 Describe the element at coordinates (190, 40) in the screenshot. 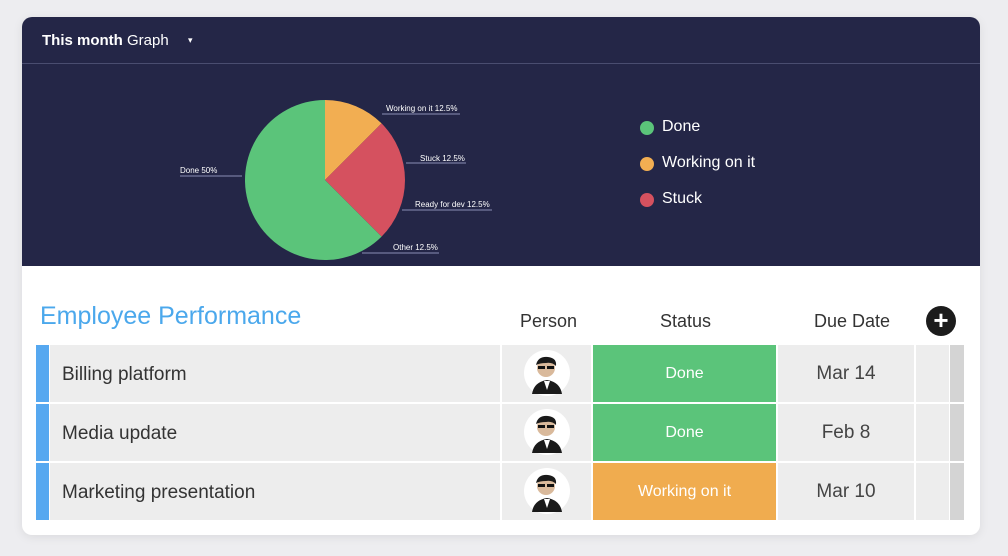

I see `dropdown-caret-icon: ▾` at that location.